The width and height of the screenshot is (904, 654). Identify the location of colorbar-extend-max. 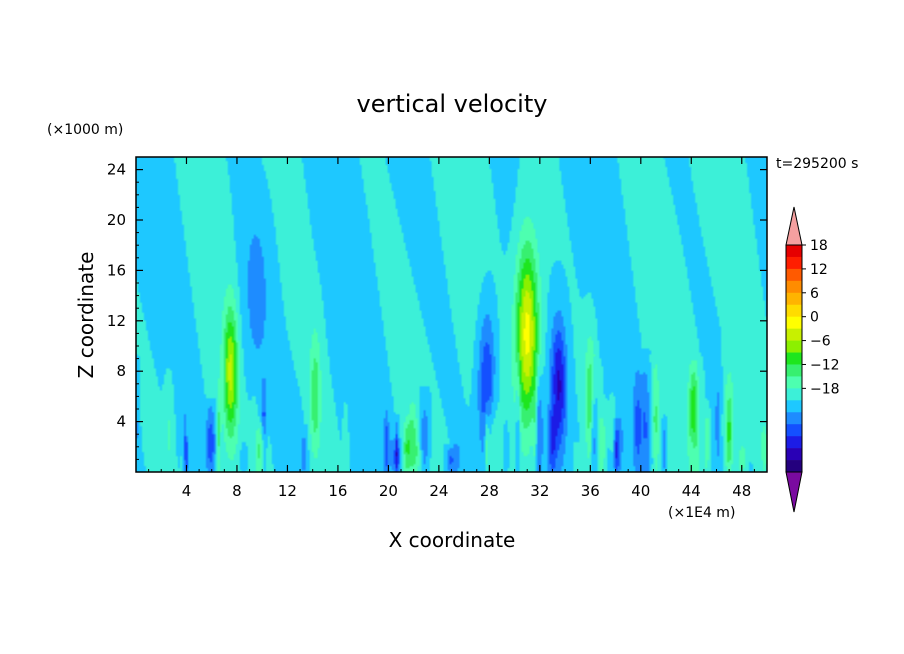
(794, 226).